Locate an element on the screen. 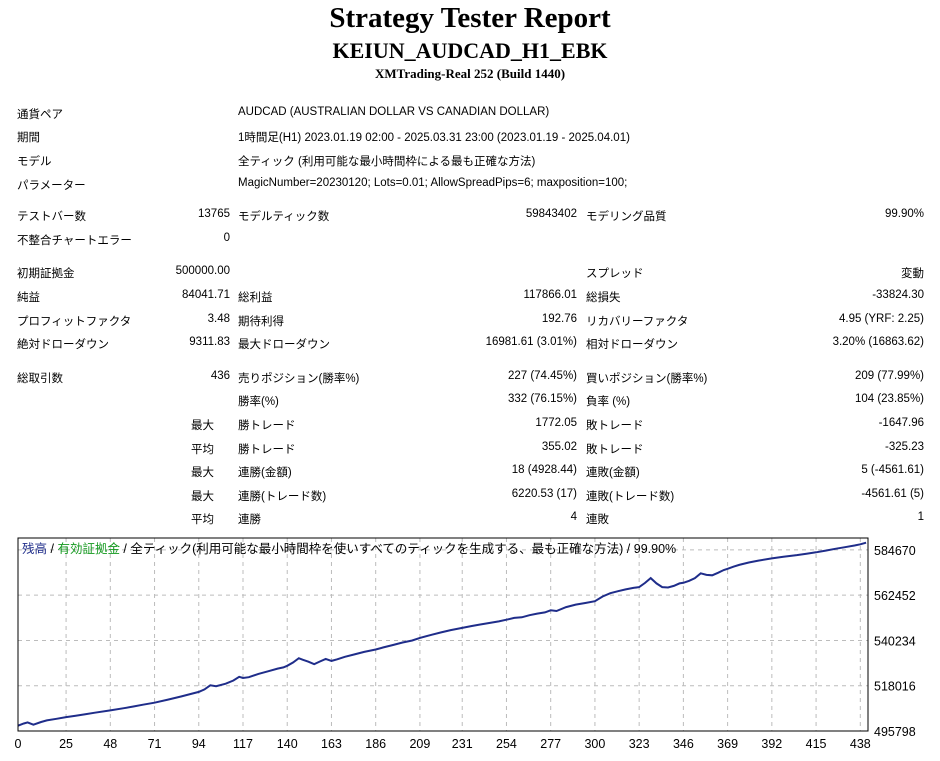 This screenshot has height=761, width=940. initial-deposit-value: 500000.00 is located at coordinates (202, 271).